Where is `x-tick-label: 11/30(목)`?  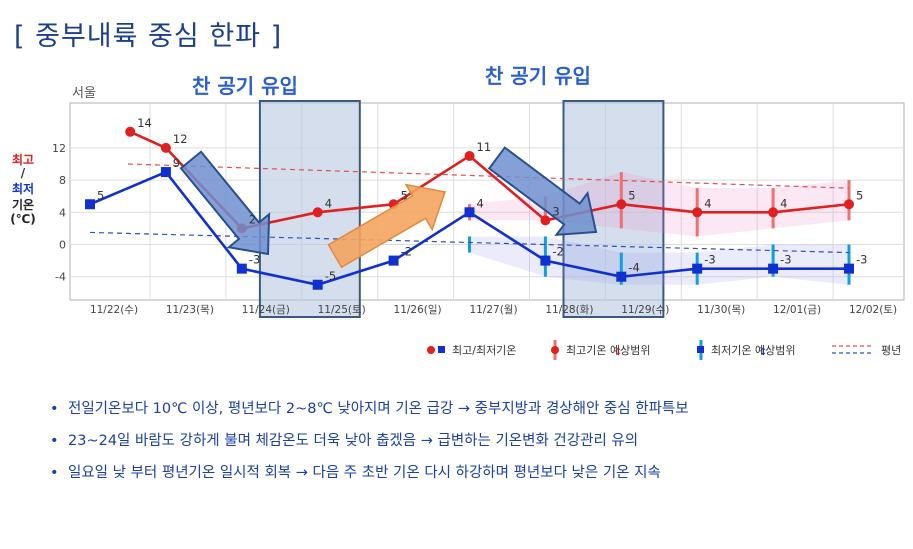 x-tick-label: 11/30(목) is located at coordinates (721, 310).